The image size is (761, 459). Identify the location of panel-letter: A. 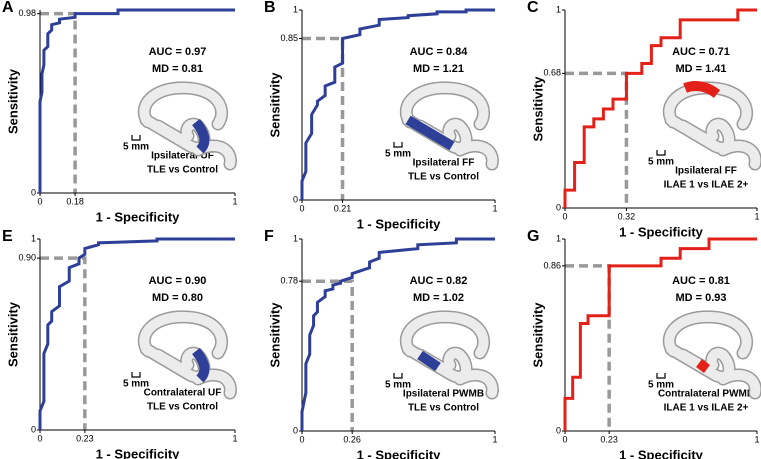
(8, 8).